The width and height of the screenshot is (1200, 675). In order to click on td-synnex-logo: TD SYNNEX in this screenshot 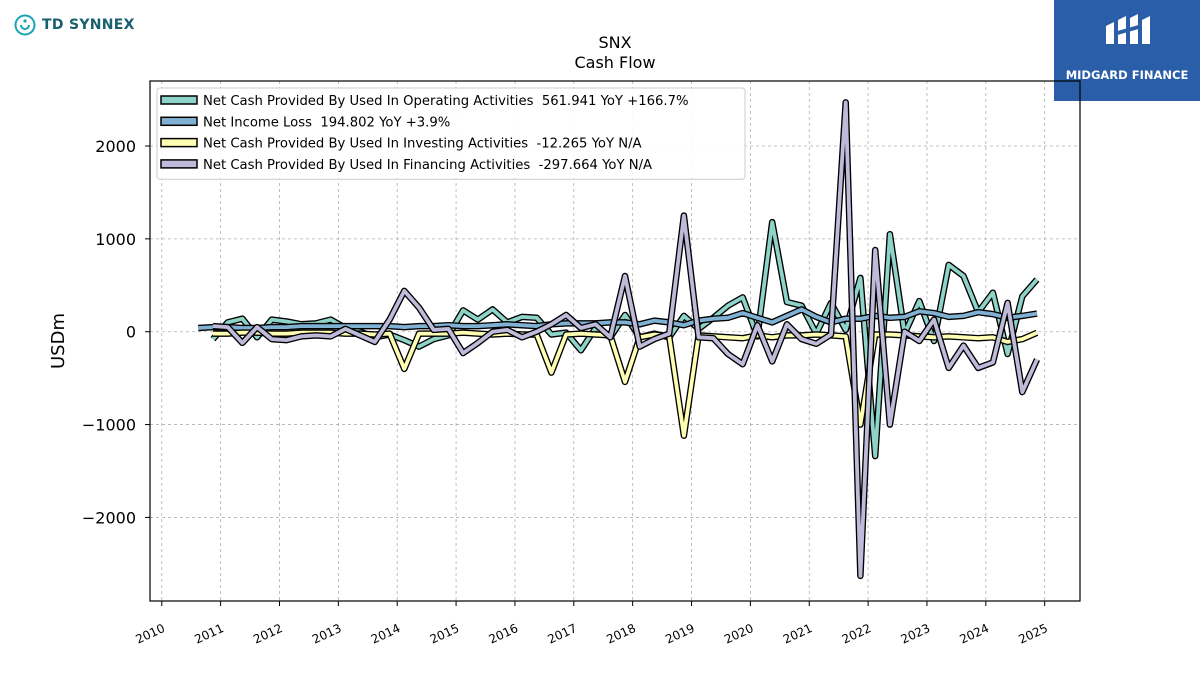, I will do `click(74, 25)`.